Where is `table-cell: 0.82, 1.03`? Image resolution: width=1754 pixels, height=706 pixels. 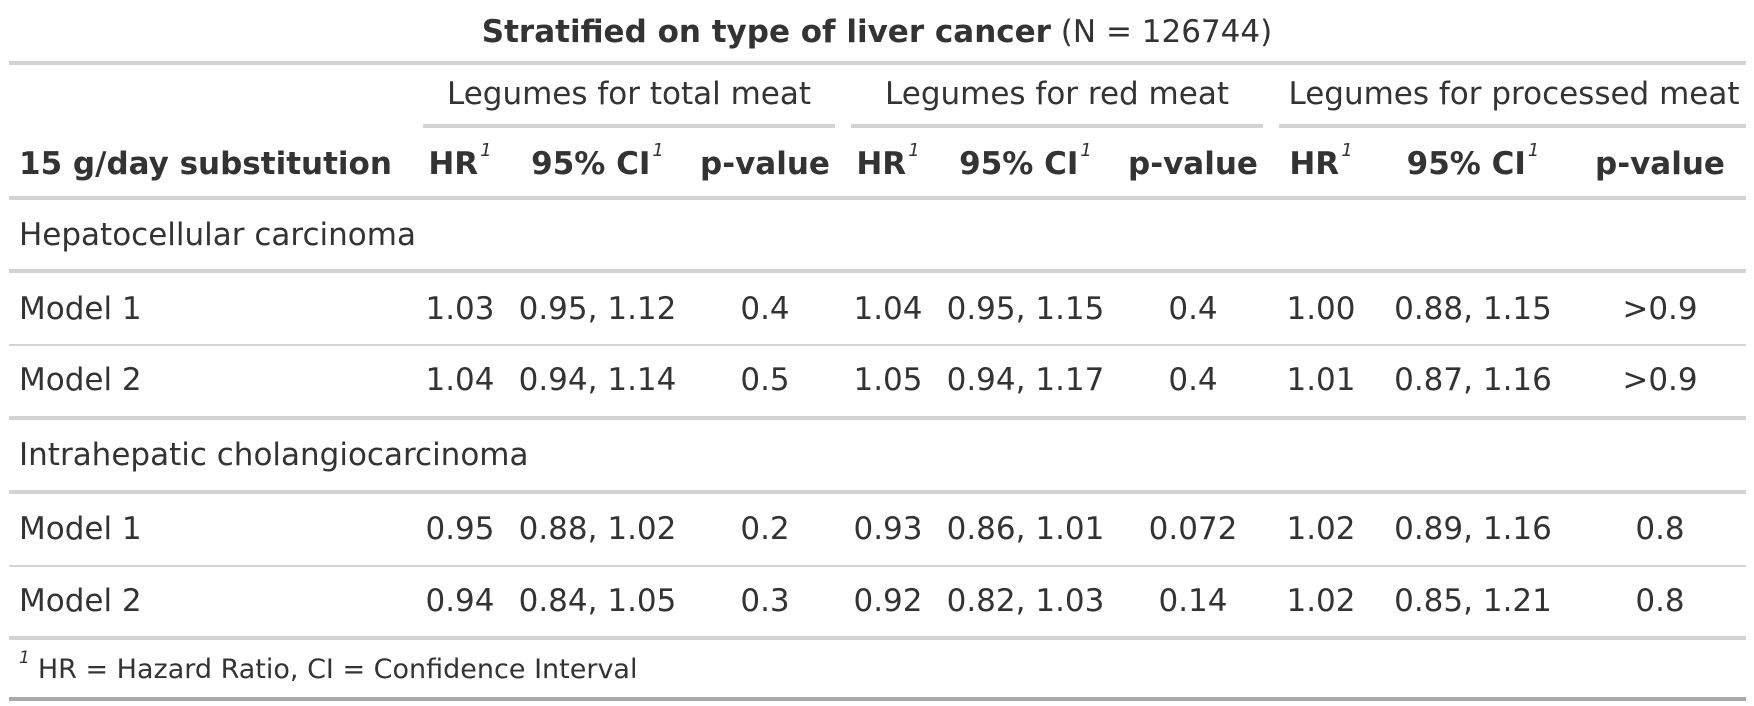
table-cell: 0.82, 1.03 is located at coordinates (1025, 601).